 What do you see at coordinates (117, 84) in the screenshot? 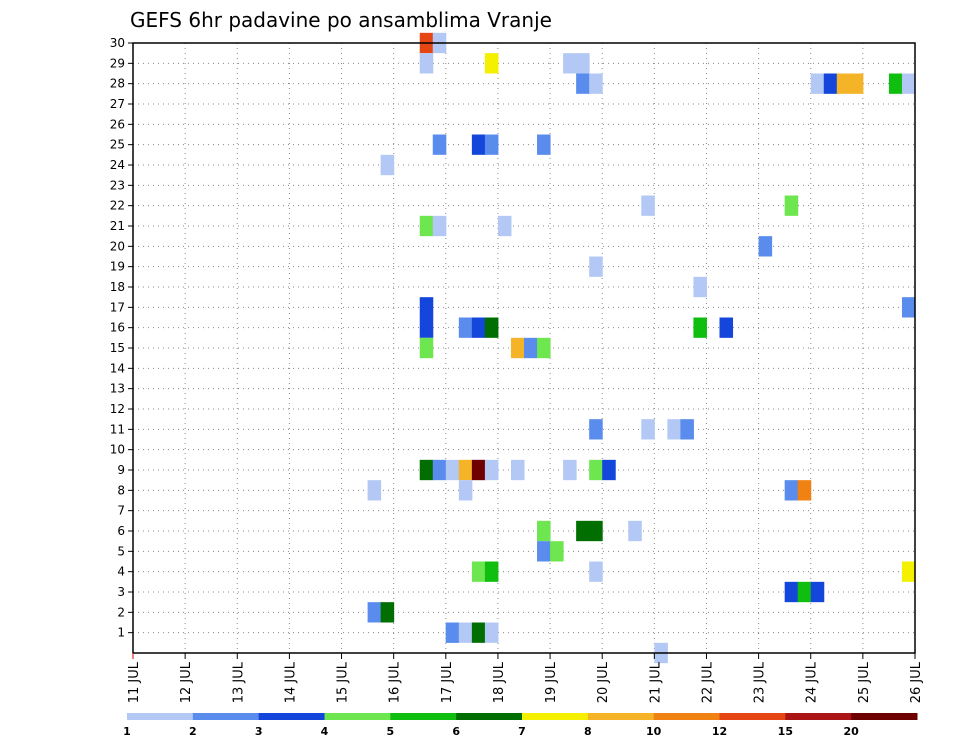
I see `y-tick-label: 28` at bounding box center [117, 84].